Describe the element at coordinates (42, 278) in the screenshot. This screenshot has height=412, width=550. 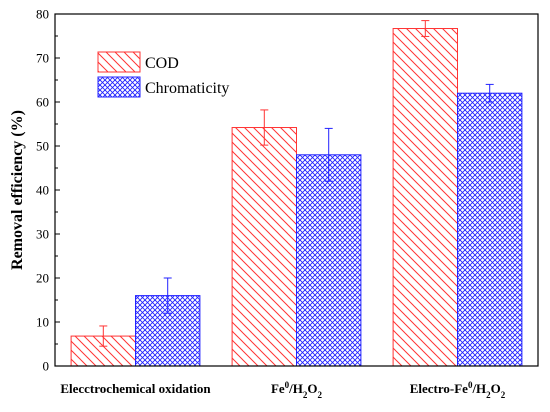
I see `y-tick-label: 20` at that location.